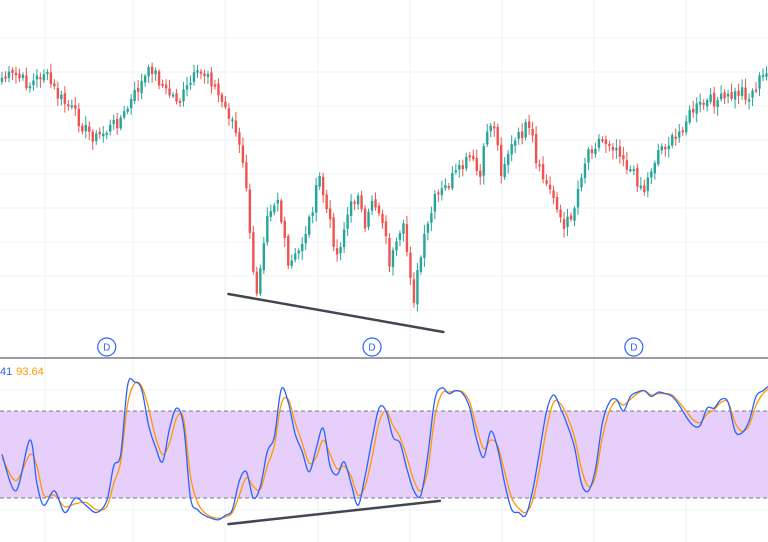 The image size is (768, 542). I want to click on dividend-marker-label: D, so click(371, 348).